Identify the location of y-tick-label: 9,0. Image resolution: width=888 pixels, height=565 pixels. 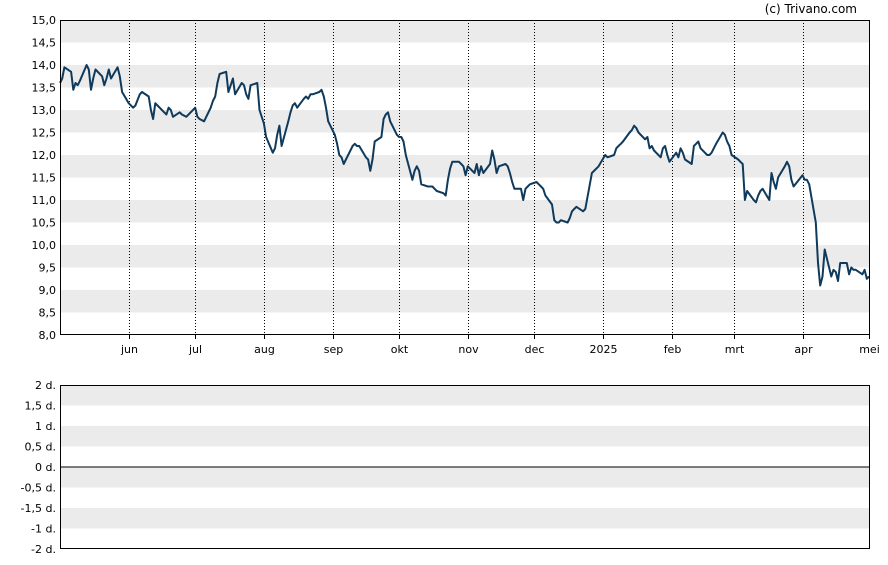
(48, 290).